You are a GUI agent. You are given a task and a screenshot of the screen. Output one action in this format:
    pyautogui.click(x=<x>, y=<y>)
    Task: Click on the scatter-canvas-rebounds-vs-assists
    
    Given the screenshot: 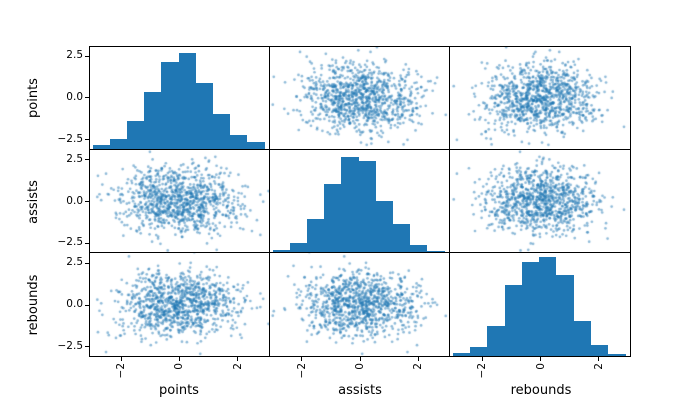 What is the action you would take?
    pyautogui.click(x=359, y=304)
    